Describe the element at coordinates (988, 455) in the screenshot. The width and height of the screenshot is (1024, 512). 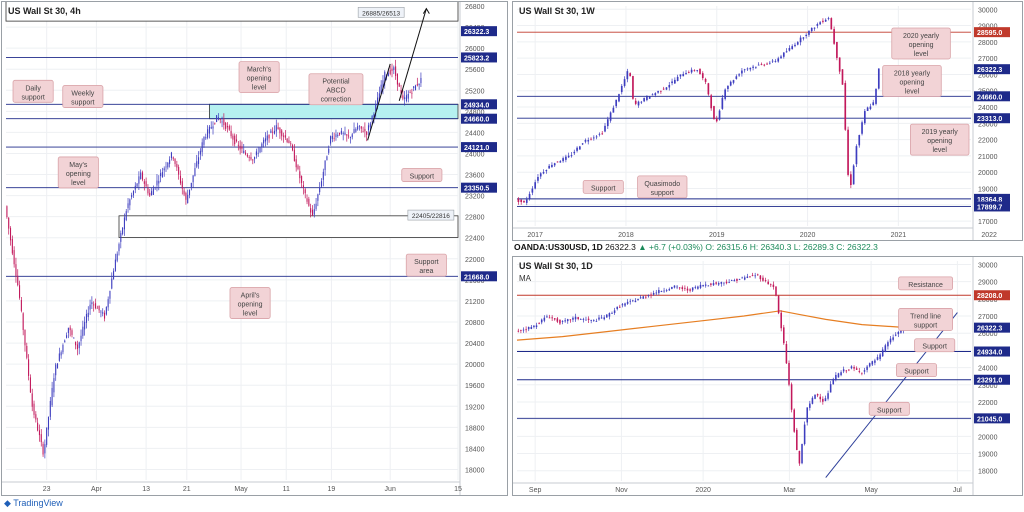
I see `price-tick-label: 19000` at that location.